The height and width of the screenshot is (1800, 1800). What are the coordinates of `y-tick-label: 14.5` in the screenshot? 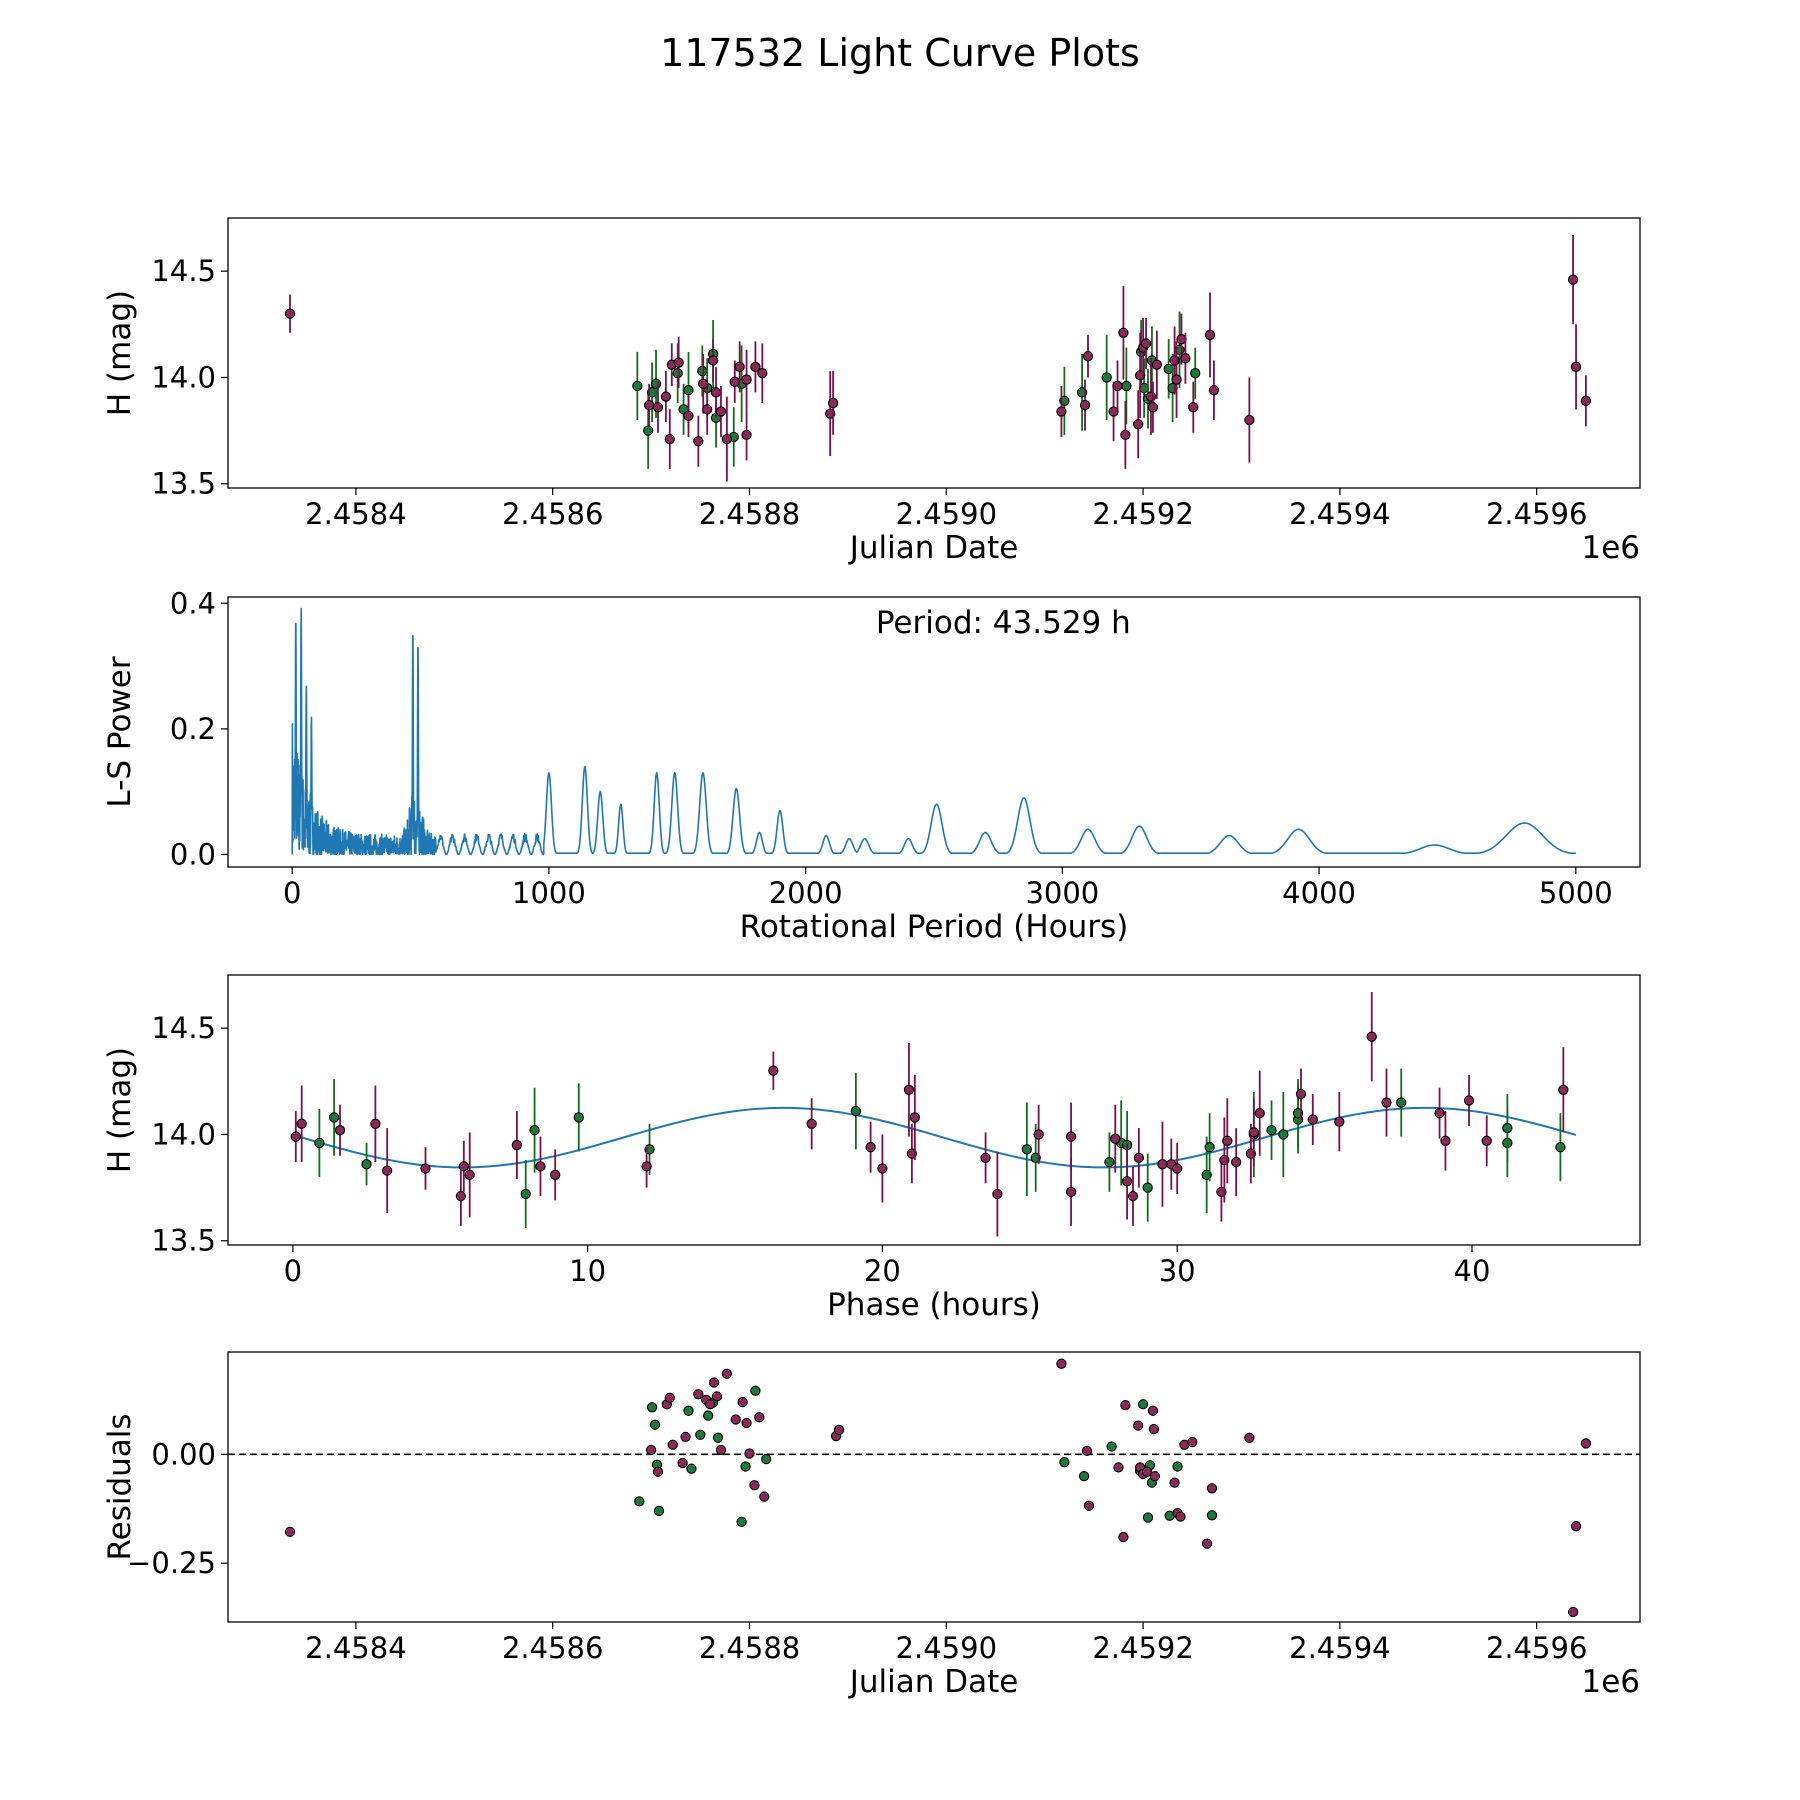 It's located at (183, 271).